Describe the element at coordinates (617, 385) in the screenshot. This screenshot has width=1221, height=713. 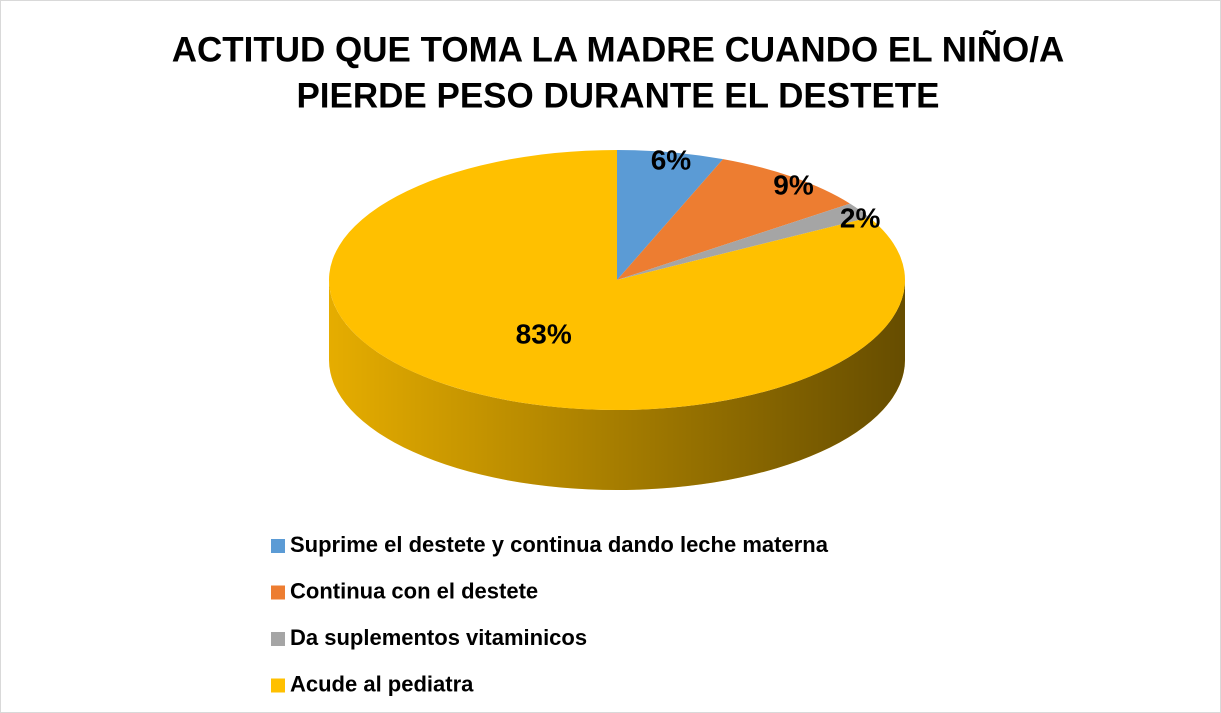
I see `slice-side-shade` at that location.